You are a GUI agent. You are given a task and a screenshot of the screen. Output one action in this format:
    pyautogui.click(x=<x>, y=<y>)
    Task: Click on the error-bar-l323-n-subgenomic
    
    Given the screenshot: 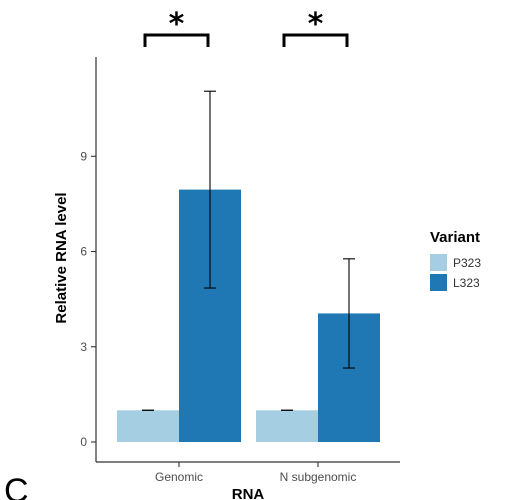 What is the action you would take?
    pyautogui.click(x=349, y=313)
    